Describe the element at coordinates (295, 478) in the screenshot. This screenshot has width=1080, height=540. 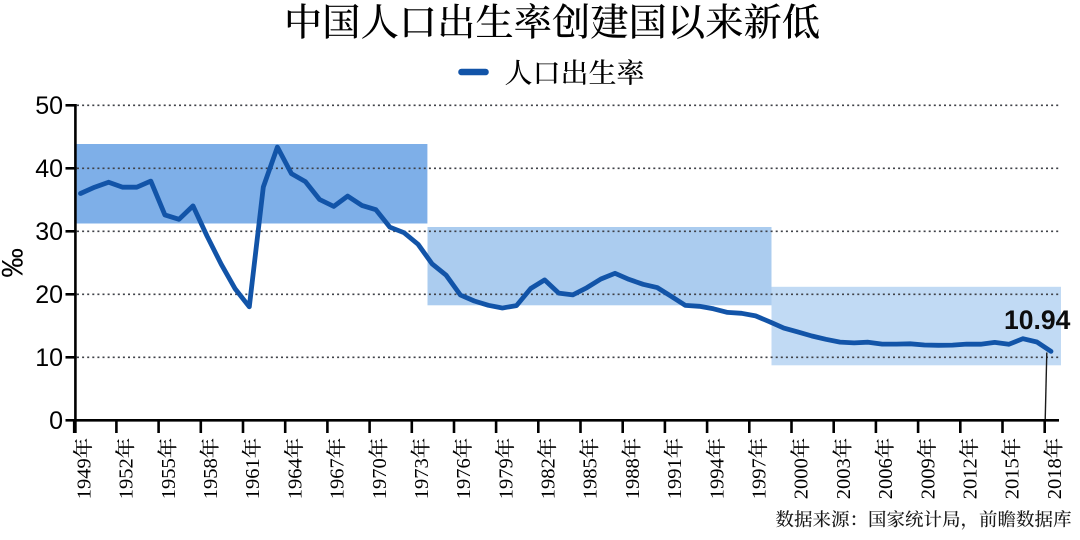
I see `svg-text: 1964` at that location.